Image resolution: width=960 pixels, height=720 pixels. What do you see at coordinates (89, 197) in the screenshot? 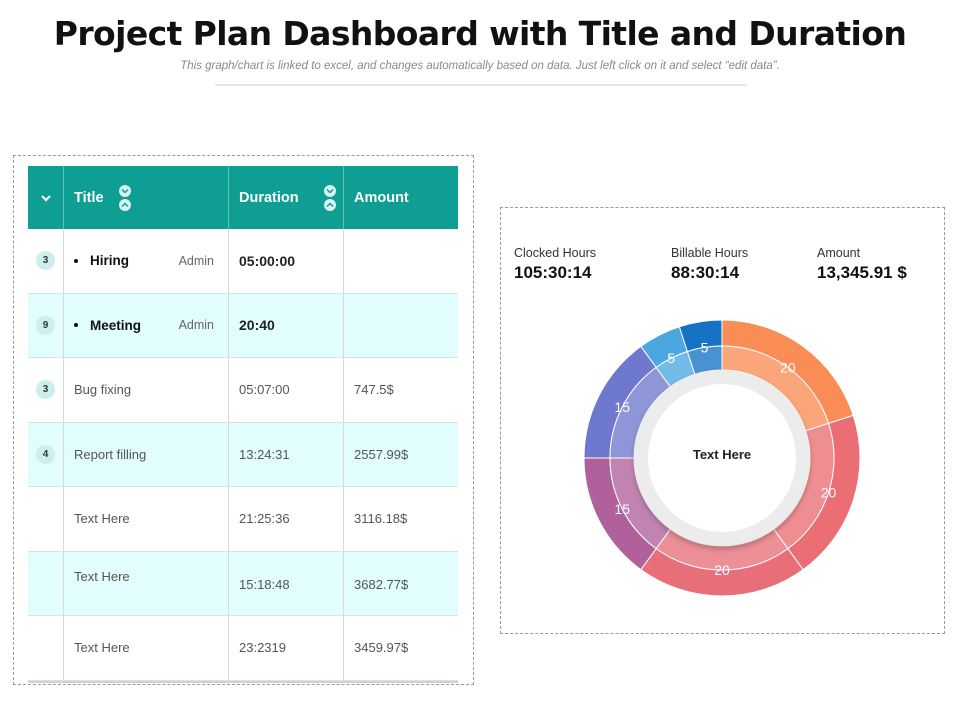
I see `column-header-title-label: Title` at bounding box center [89, 197].